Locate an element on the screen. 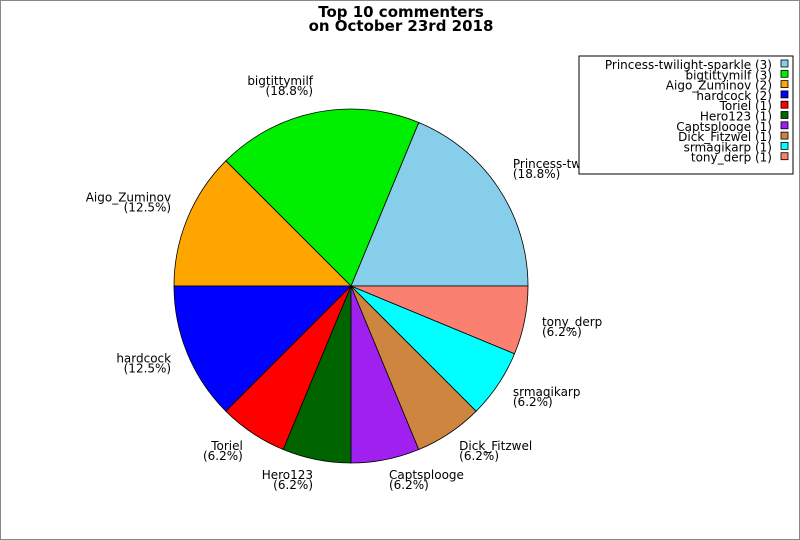 The height and width of the screenshot is (540, 800). legend-entry: Hero123 (1) is located at coordinates (736, 117).